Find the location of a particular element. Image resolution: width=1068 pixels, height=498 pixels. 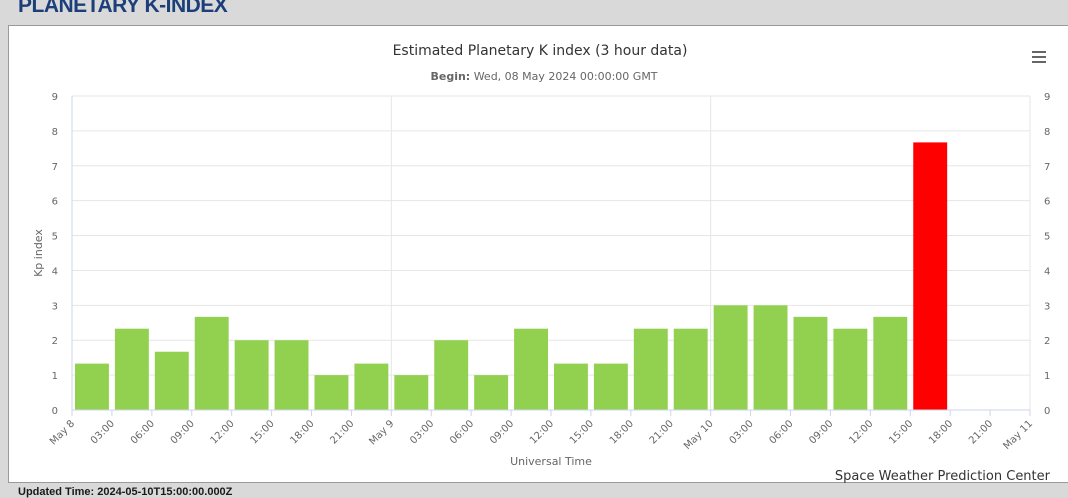

chart-credits: Space Weather Prediction Center is located at coordinates (943, 476).